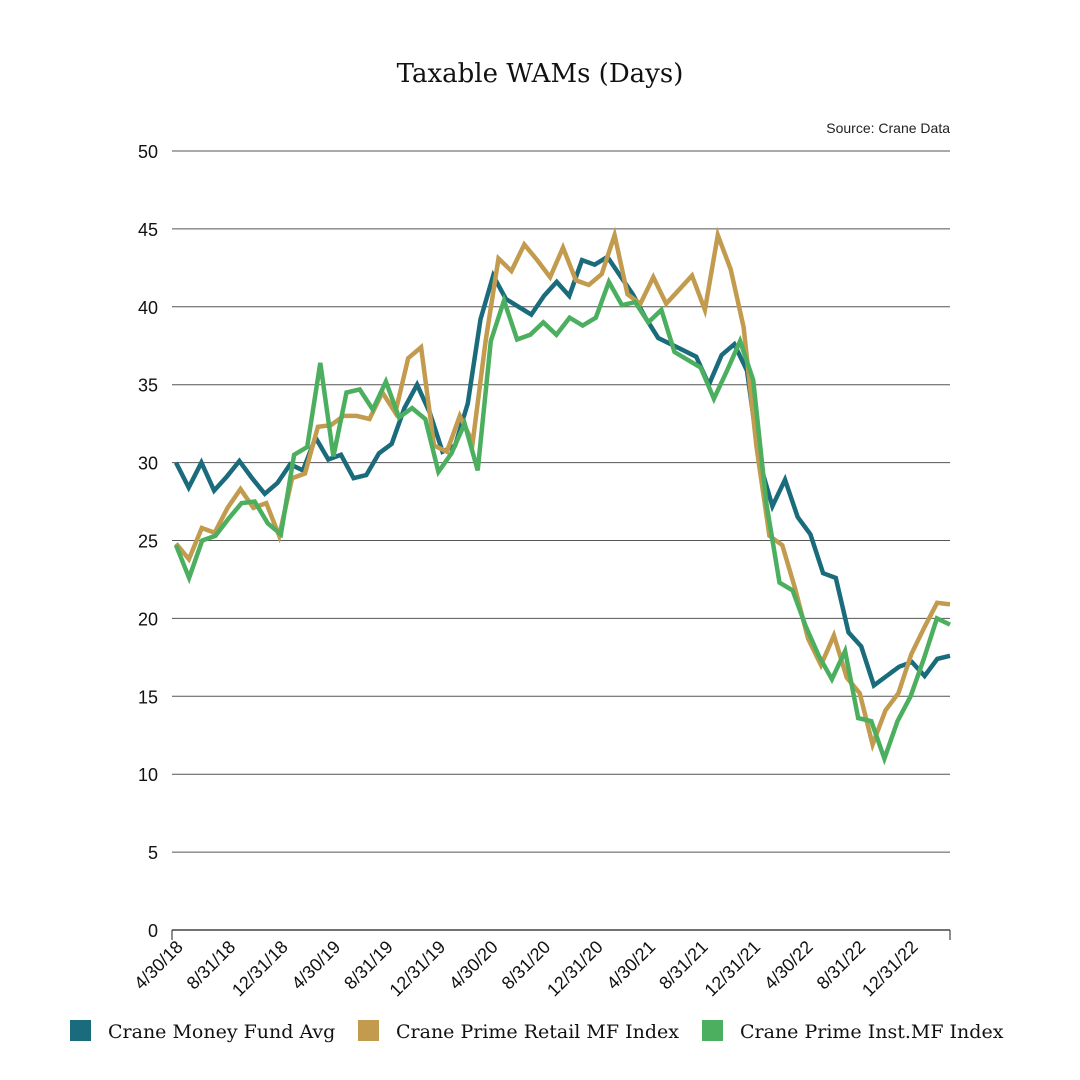 Image resolution: width=1080 pixels, height=1080 pixels. What do you see at coordinates (148, 619) in the screenshot?
I see `y-tick-label: 20` at bounding box center [148, 619].